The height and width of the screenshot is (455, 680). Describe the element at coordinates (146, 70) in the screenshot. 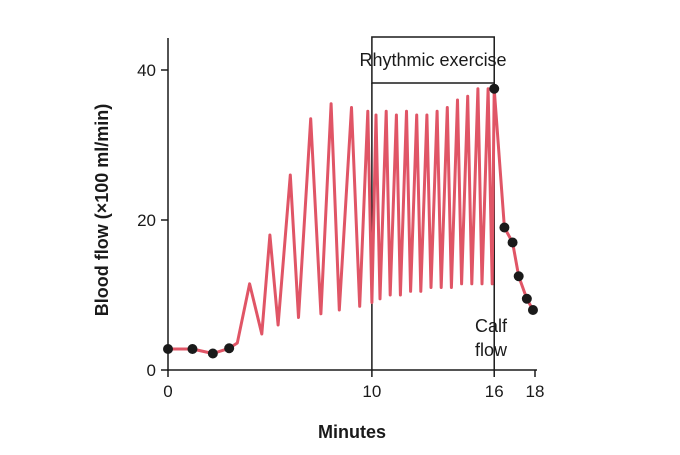

I see `y-tick-label: 40` at that location.